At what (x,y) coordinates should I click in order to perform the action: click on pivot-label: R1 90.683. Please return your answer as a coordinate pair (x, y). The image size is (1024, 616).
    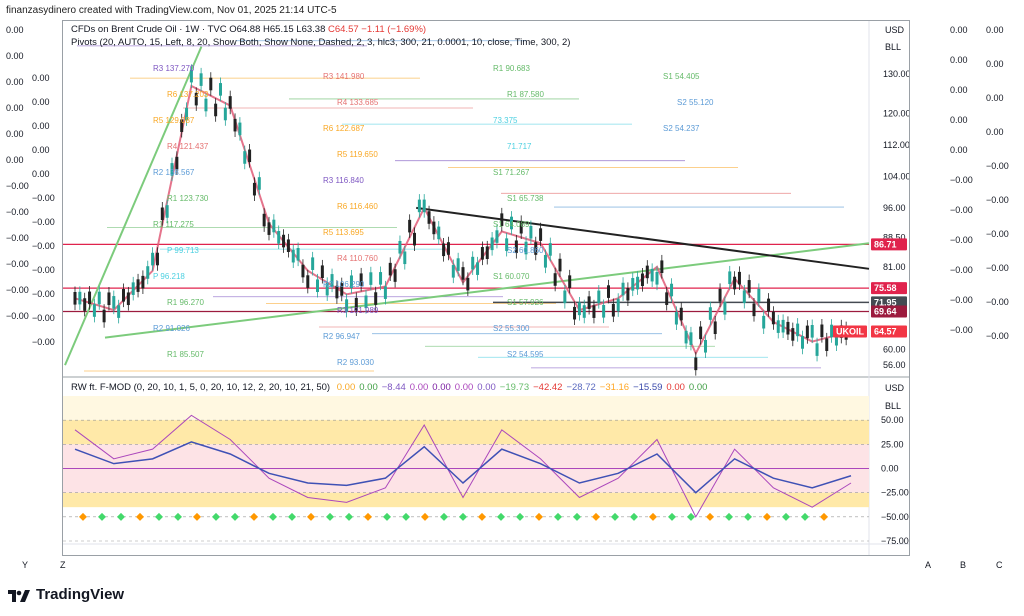
    Looking at the image, I should click on (511, 68).